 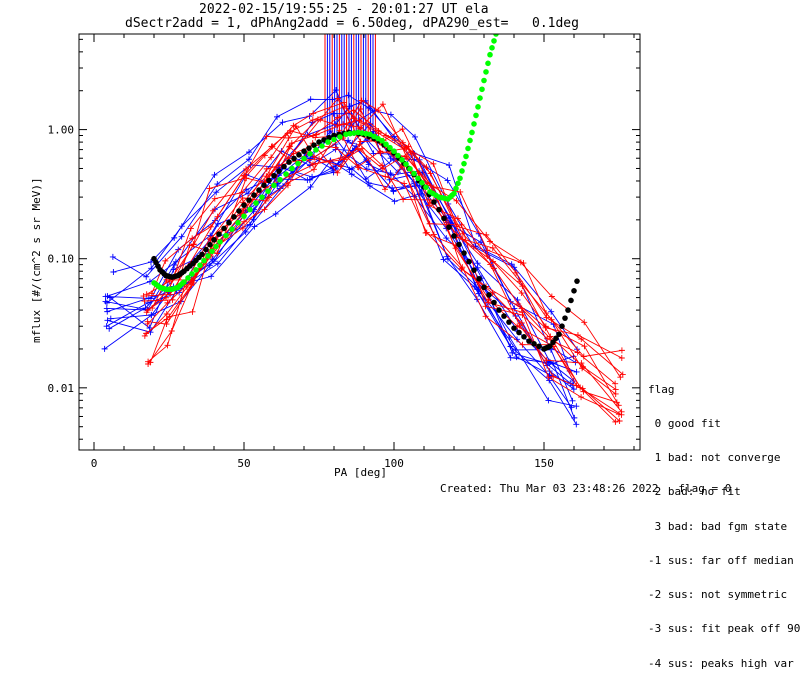 I want to click on legend-entry: -2 sus: not symmetric, so click(x=718, y=595).